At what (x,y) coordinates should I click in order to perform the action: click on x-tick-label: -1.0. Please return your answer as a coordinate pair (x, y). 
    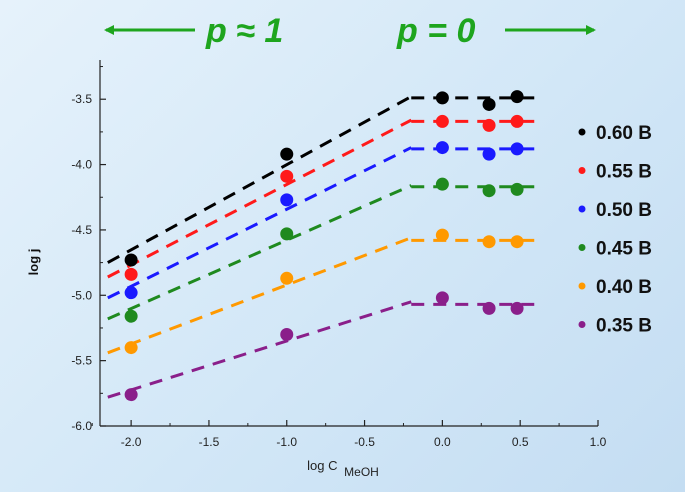
    Looking at the image, I should click on (286, 442).